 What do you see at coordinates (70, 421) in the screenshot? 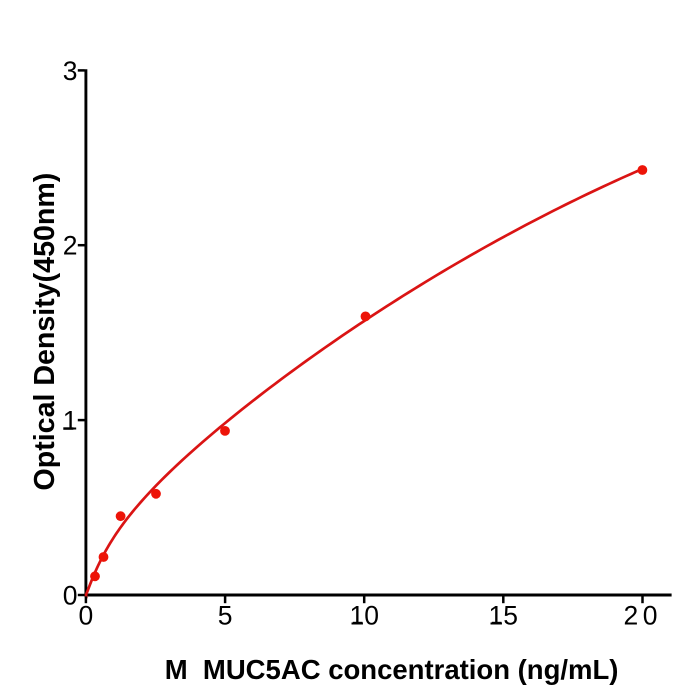
I see `svg-text: 1` at bounding box center [70, 421].